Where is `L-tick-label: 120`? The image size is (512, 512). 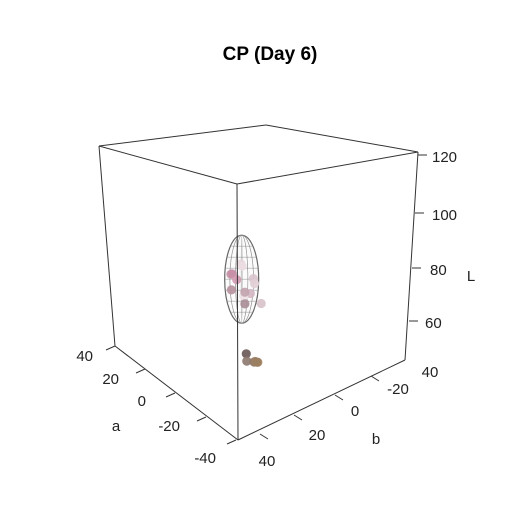
L-tick-label: 120 is located at coordinates (444, 157).